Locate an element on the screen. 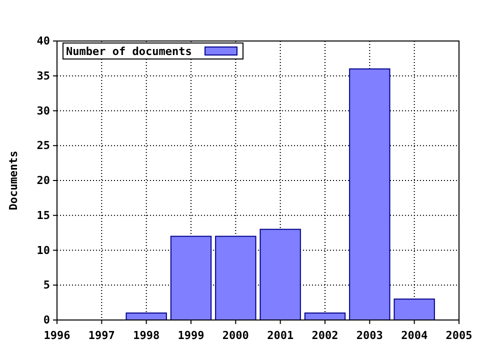  x-tick-label: 1998 is located at coordinates (146, 335).